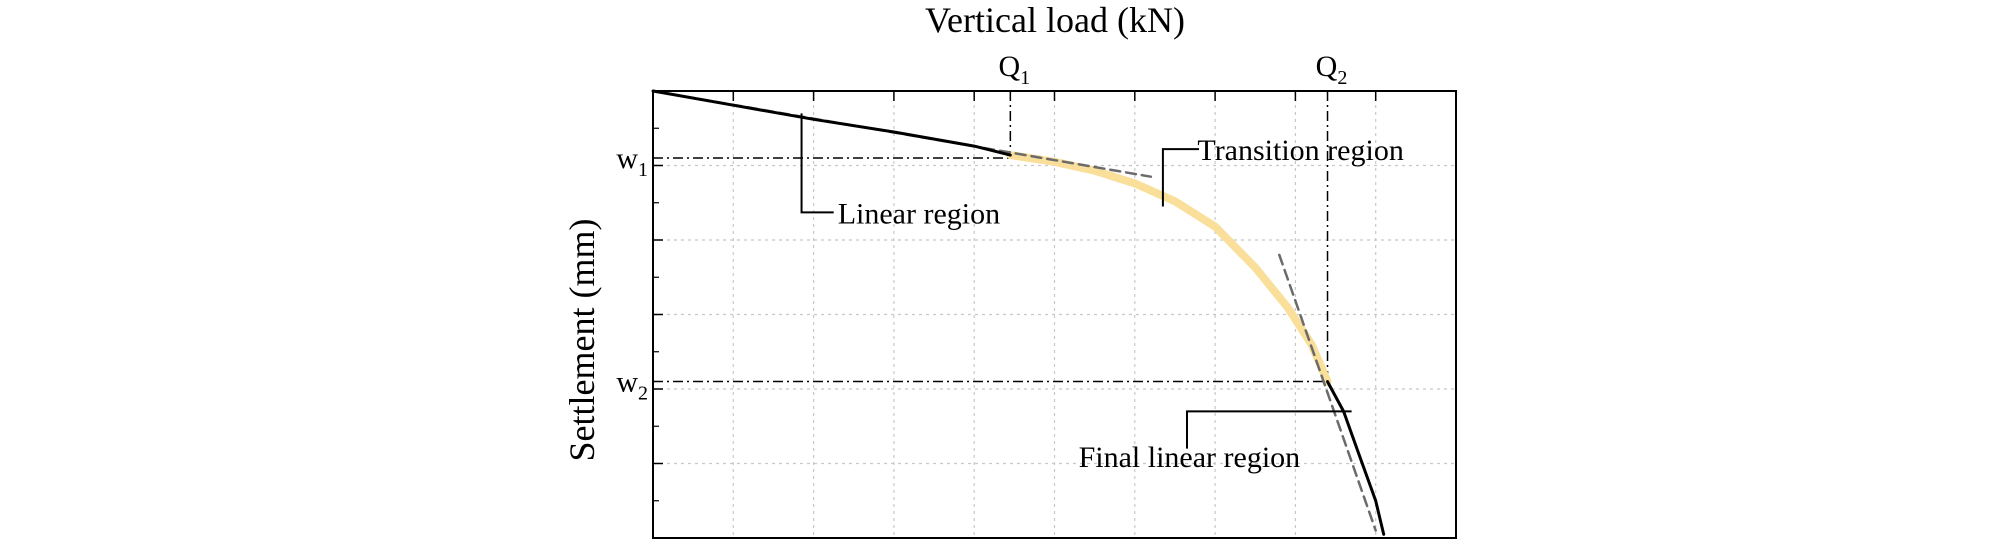 The width and height of the screenshot is (2008, 541). I want to click on y-axis-label: Settlement (mm), so click(582, 340).